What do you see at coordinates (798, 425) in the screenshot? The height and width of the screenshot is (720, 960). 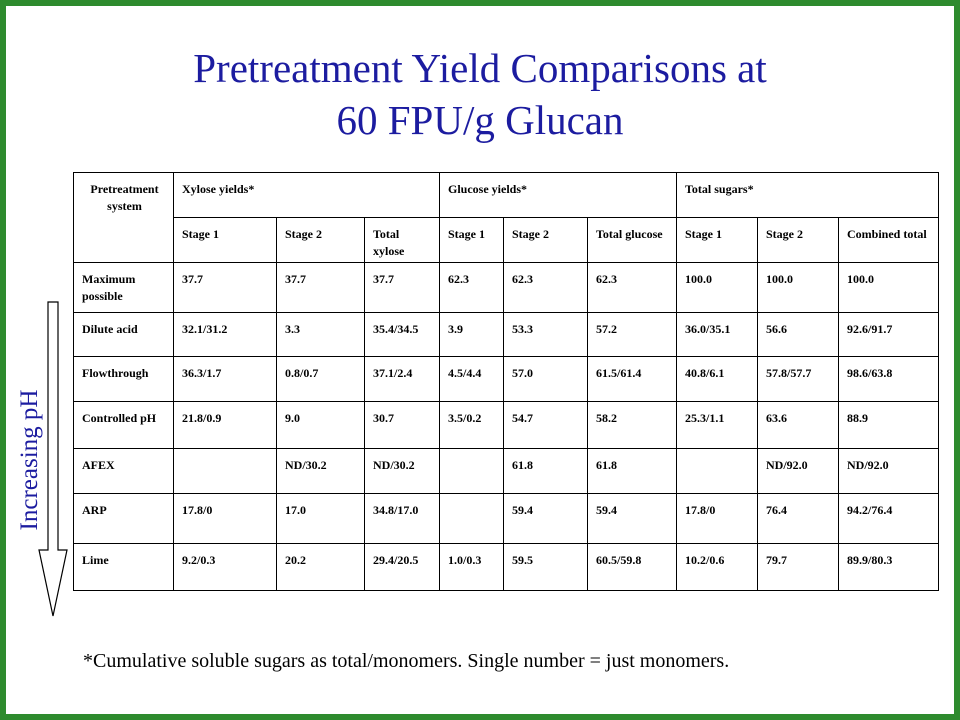 I see `data-cell: 63.6` at bounding box center [798, 425].